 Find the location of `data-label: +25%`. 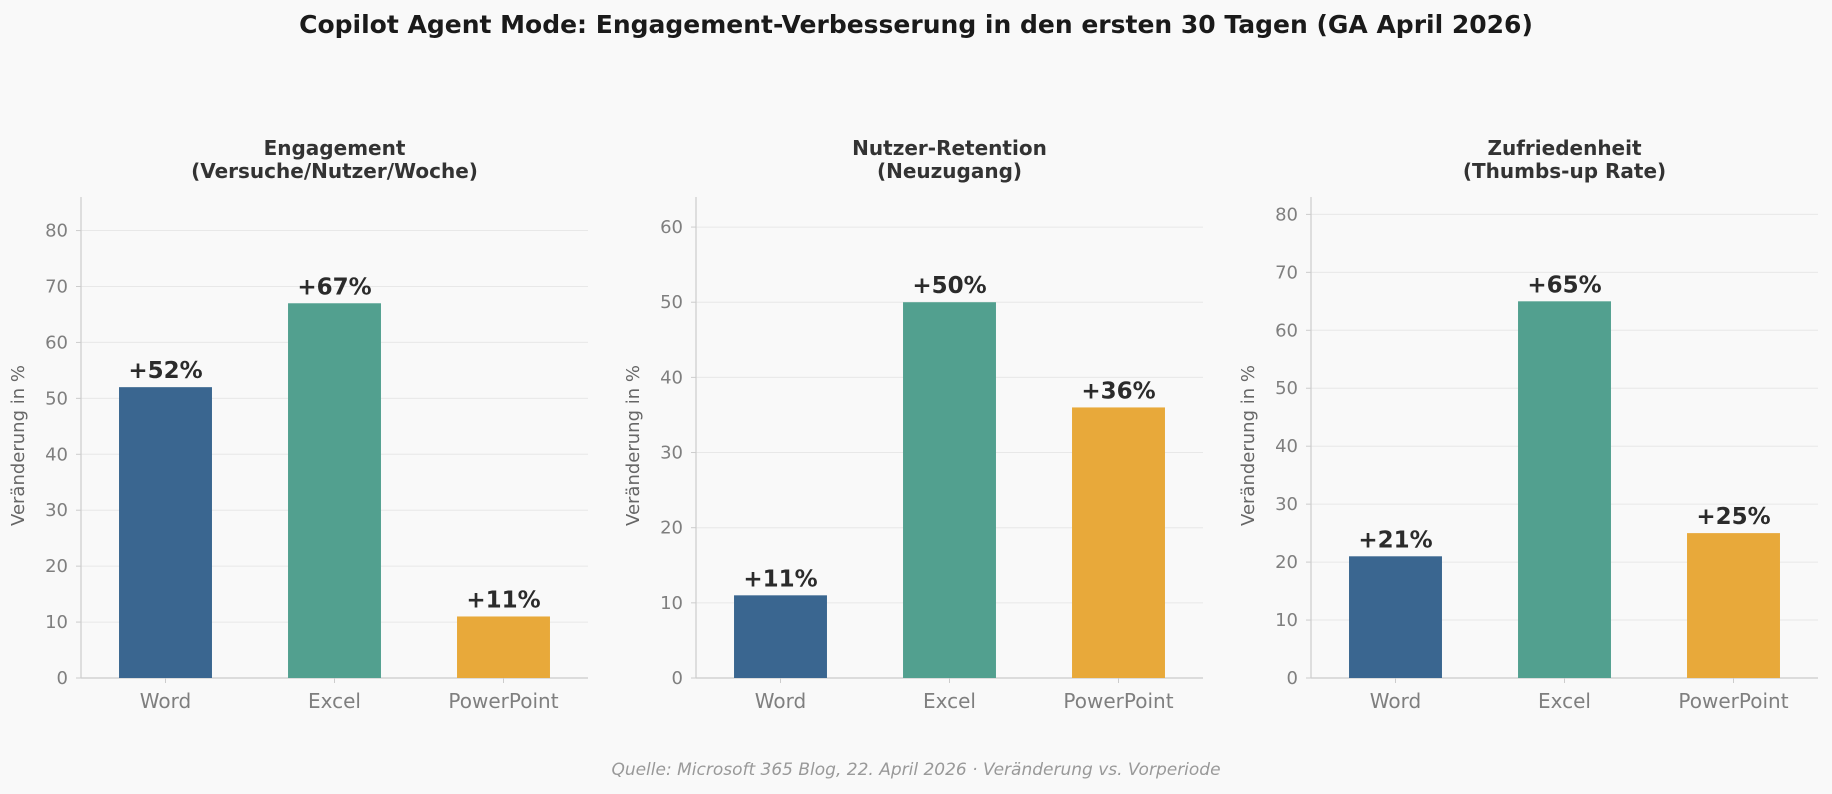

data-label: +25% is located at coordinates (1733, 517).